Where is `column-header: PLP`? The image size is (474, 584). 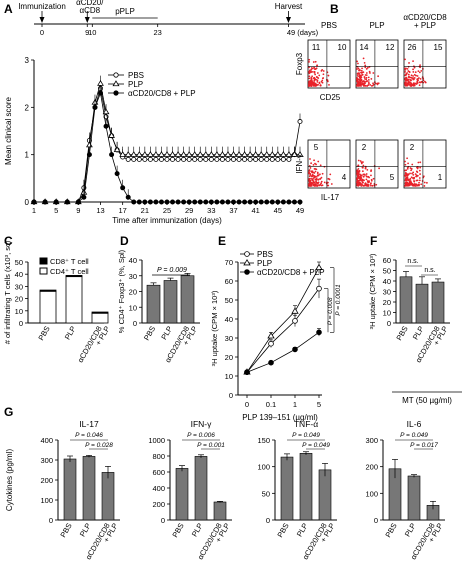
column-header: PLP is located at coordinates (376, 25).